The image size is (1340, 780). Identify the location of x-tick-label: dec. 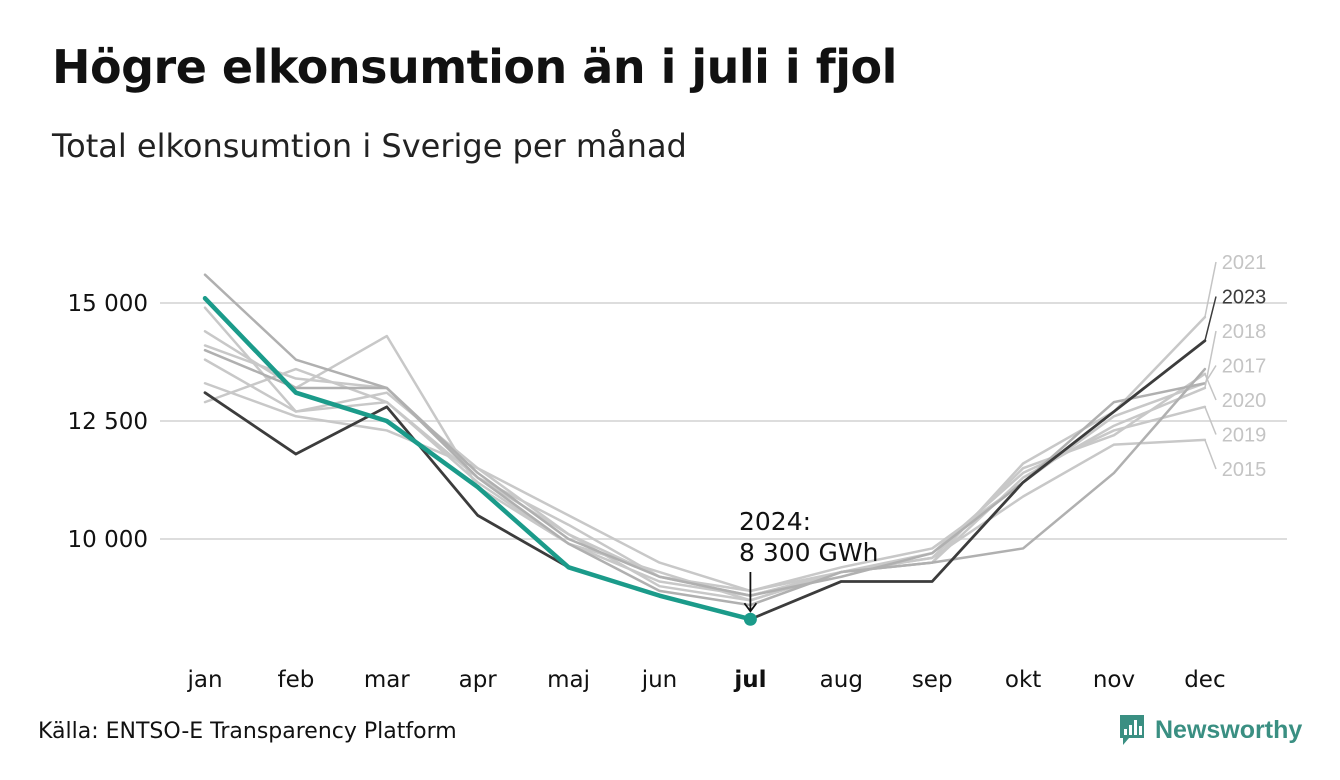
(1204, 680).